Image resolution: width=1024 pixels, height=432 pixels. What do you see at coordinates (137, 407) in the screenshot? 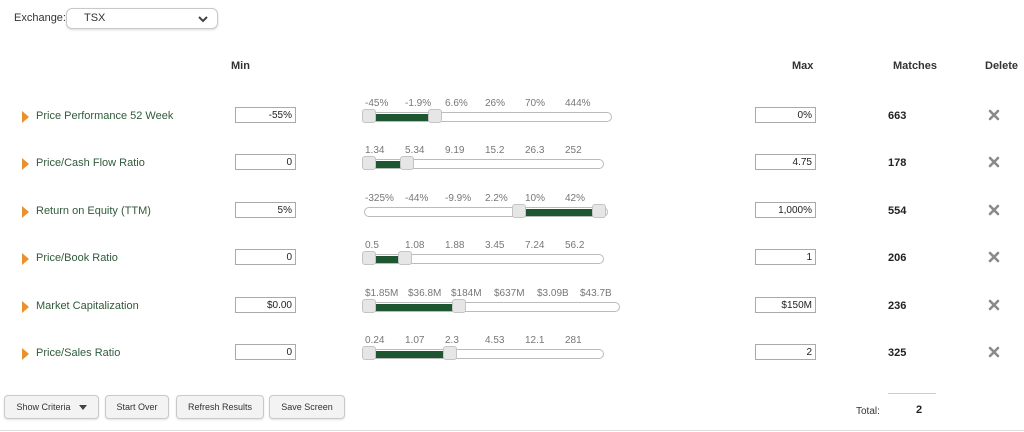
I see `start-over-button: Start Over` at bounding box center [137, 407].